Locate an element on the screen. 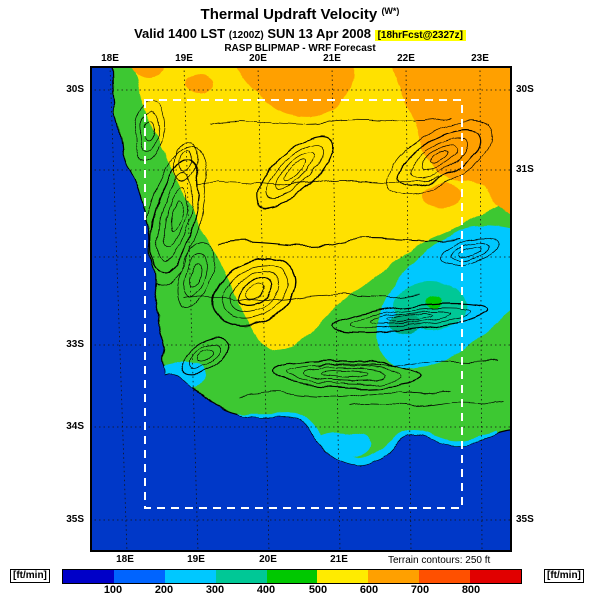  forecast-badge: [18hrFcst@2327z] is located at coordinates (420, 35).